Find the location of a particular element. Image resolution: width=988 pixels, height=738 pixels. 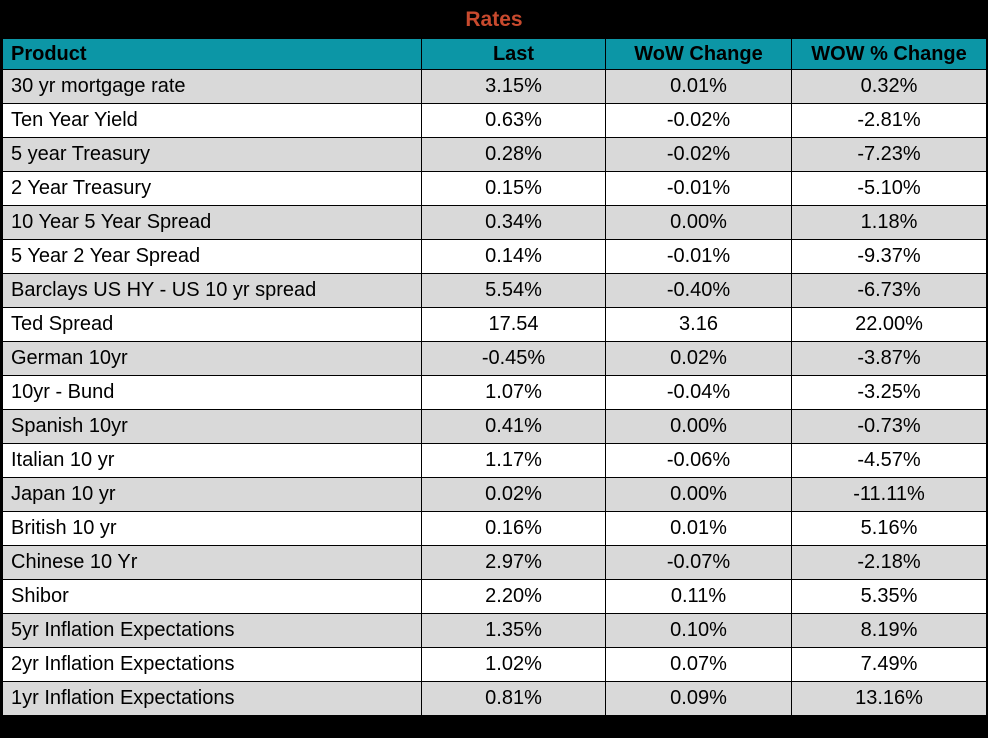

table-row: Italian 10 yr 1.17% -0.06% -4.57% is located at coordinates (494, 460).